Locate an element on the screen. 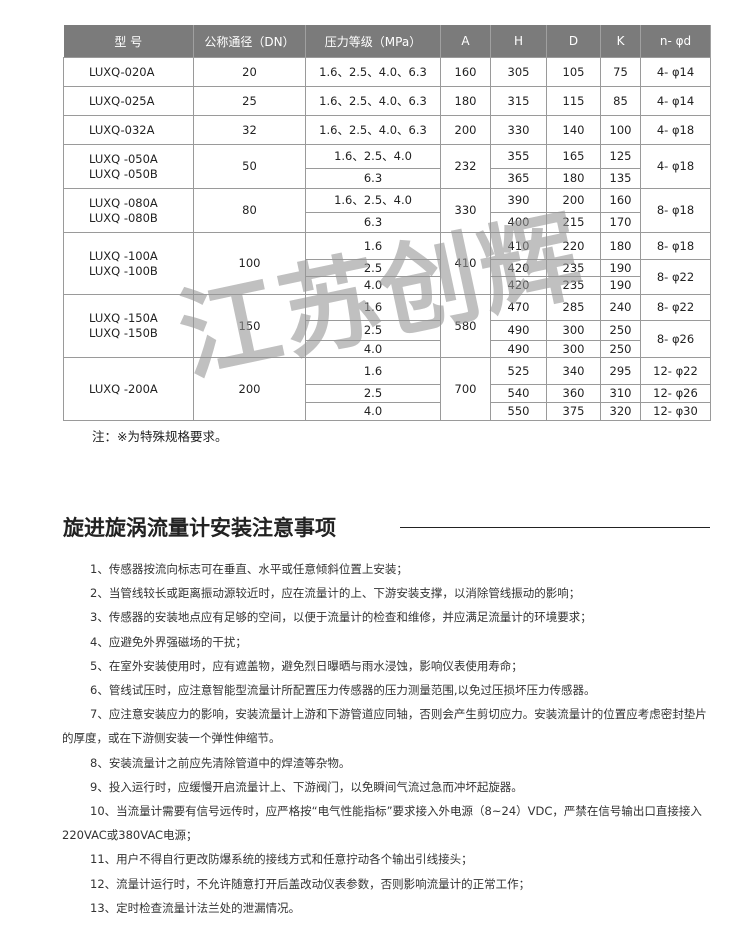  k-cell: 190 is located at coordinates (620, 268).